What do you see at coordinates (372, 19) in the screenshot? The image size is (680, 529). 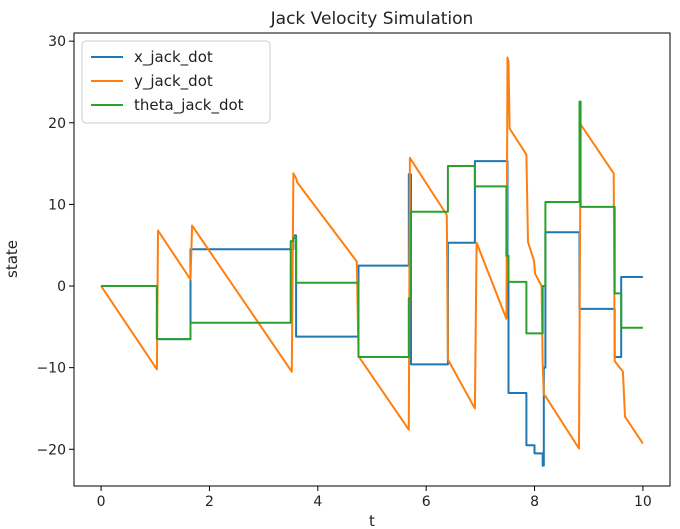 I see `chart-title: Jack Velocity Simulation` at bounding box center [372, 19].